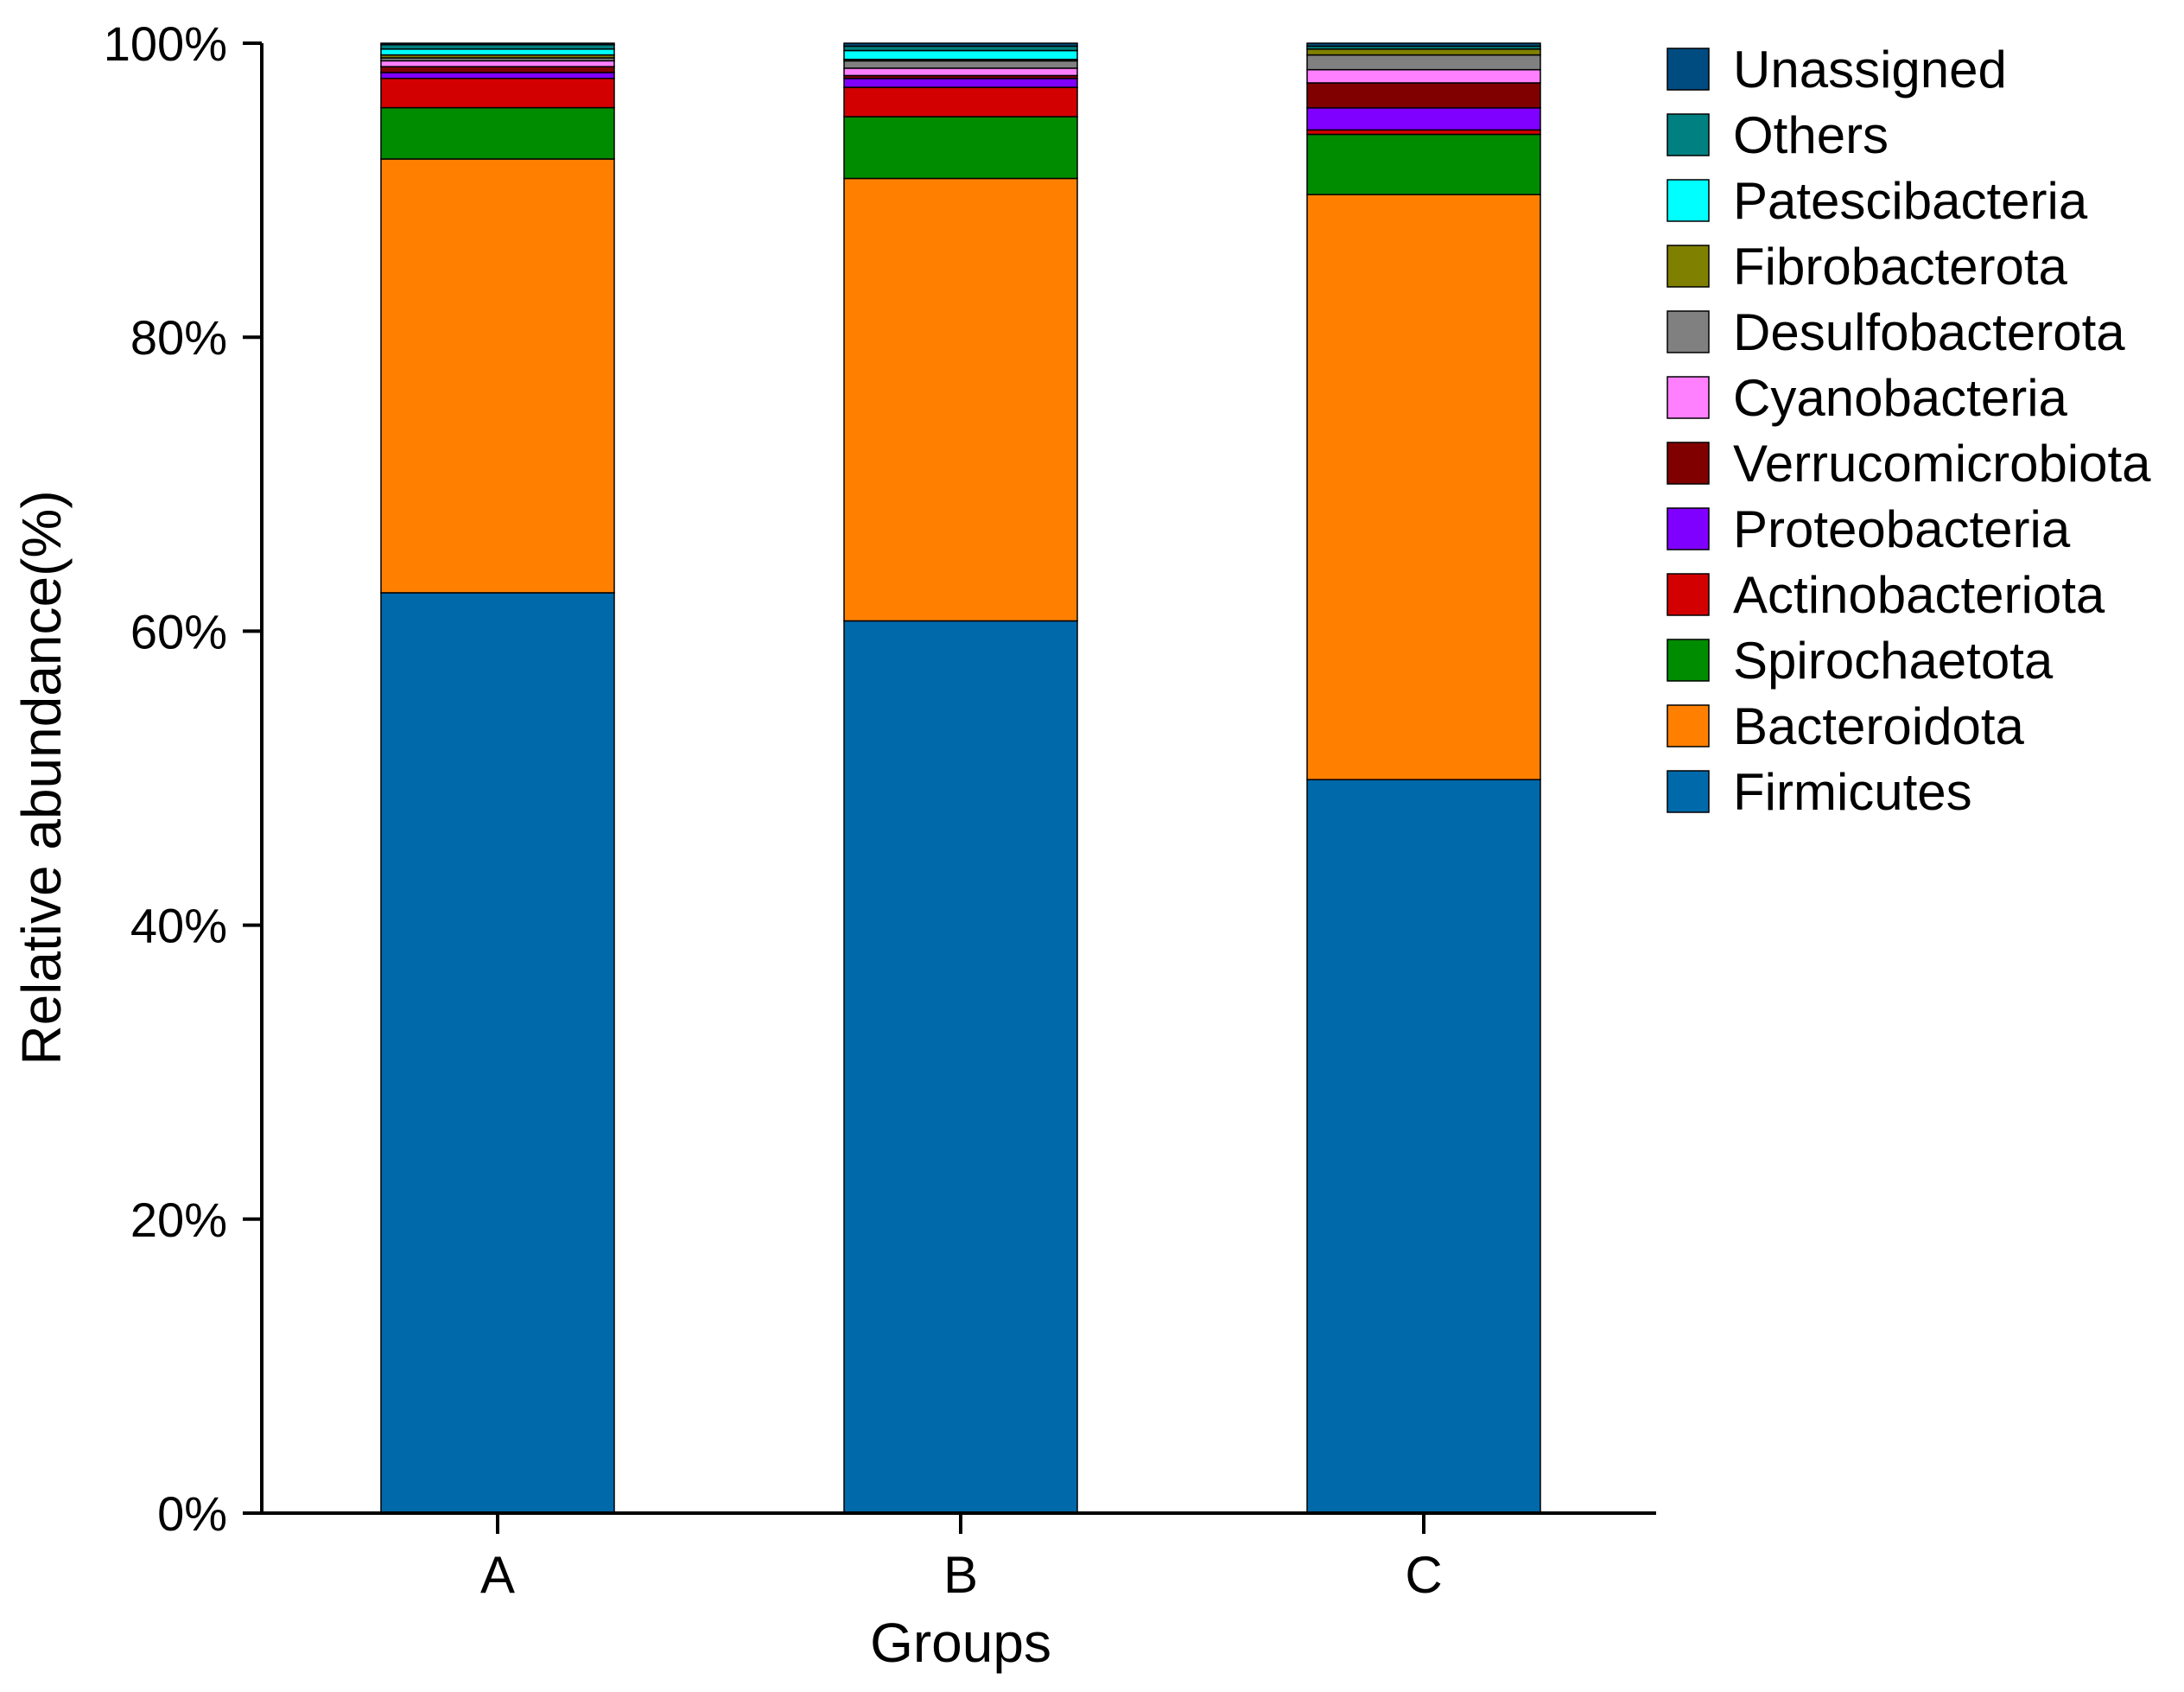 The width and height of the screenshot is (2184, 1692). I want to click on x-tick-label-C: C, so click(1424, 1575).